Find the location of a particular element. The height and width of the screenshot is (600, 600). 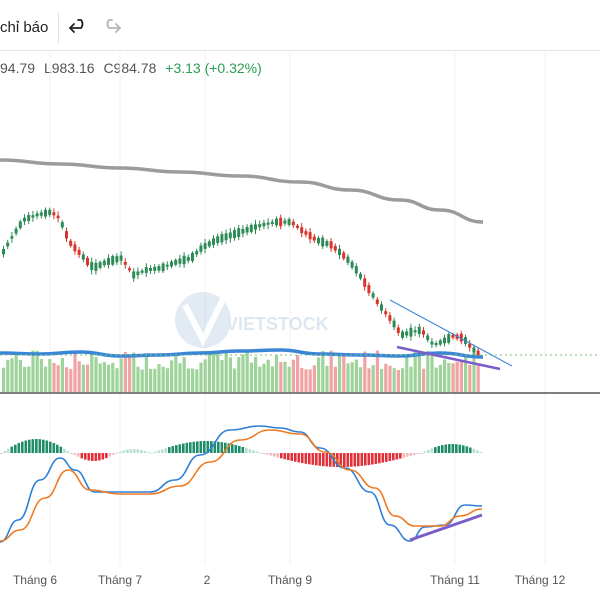

macd-histogram is located at coordinates (241, 453).